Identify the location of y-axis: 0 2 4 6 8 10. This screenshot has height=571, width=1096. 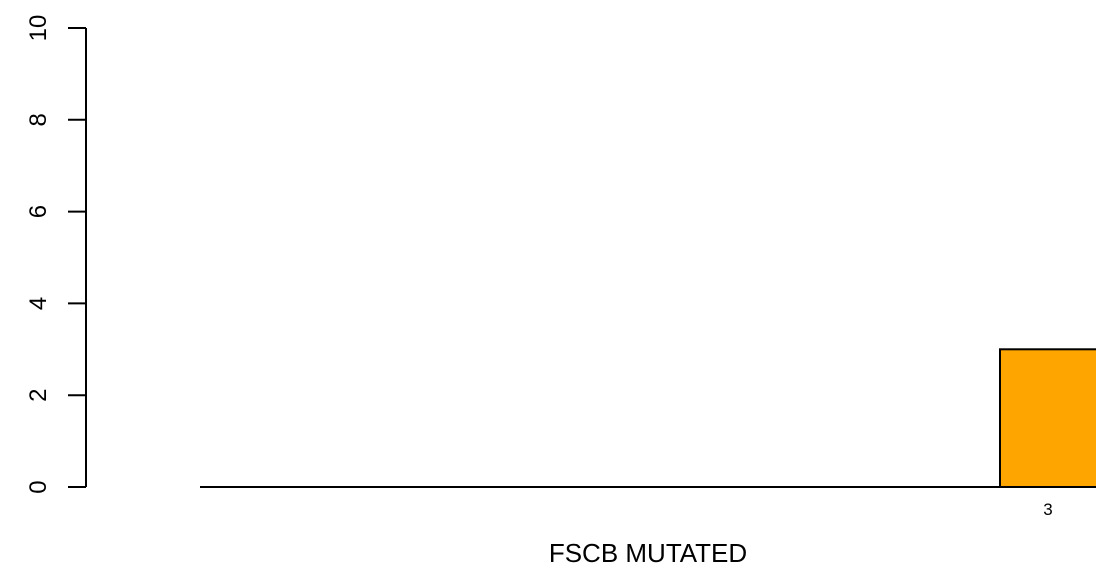
(56, 254).